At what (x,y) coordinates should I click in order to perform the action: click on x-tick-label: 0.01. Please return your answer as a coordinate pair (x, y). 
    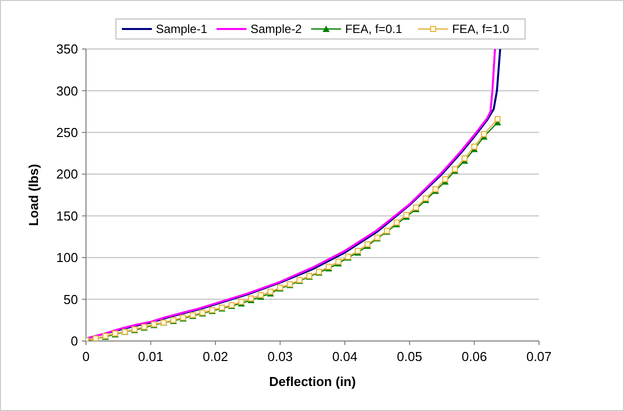
    Looking at the image, I should click on (151, 356).